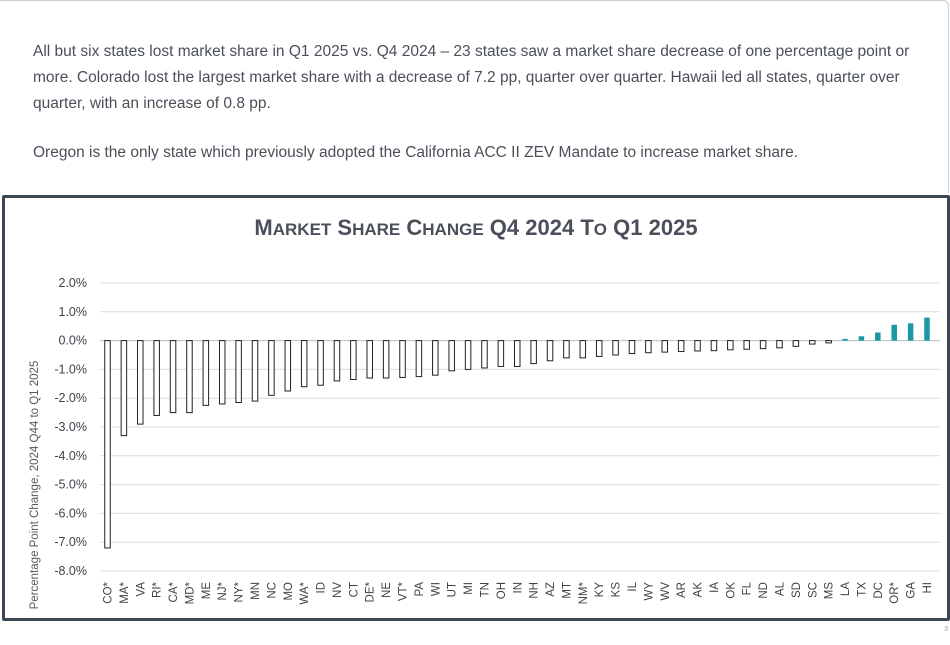 The width and height of the screenshot is (950, 645). Describe the element at coordinates (402, 359) in the screenshot. I see `bar-vt` at that location.